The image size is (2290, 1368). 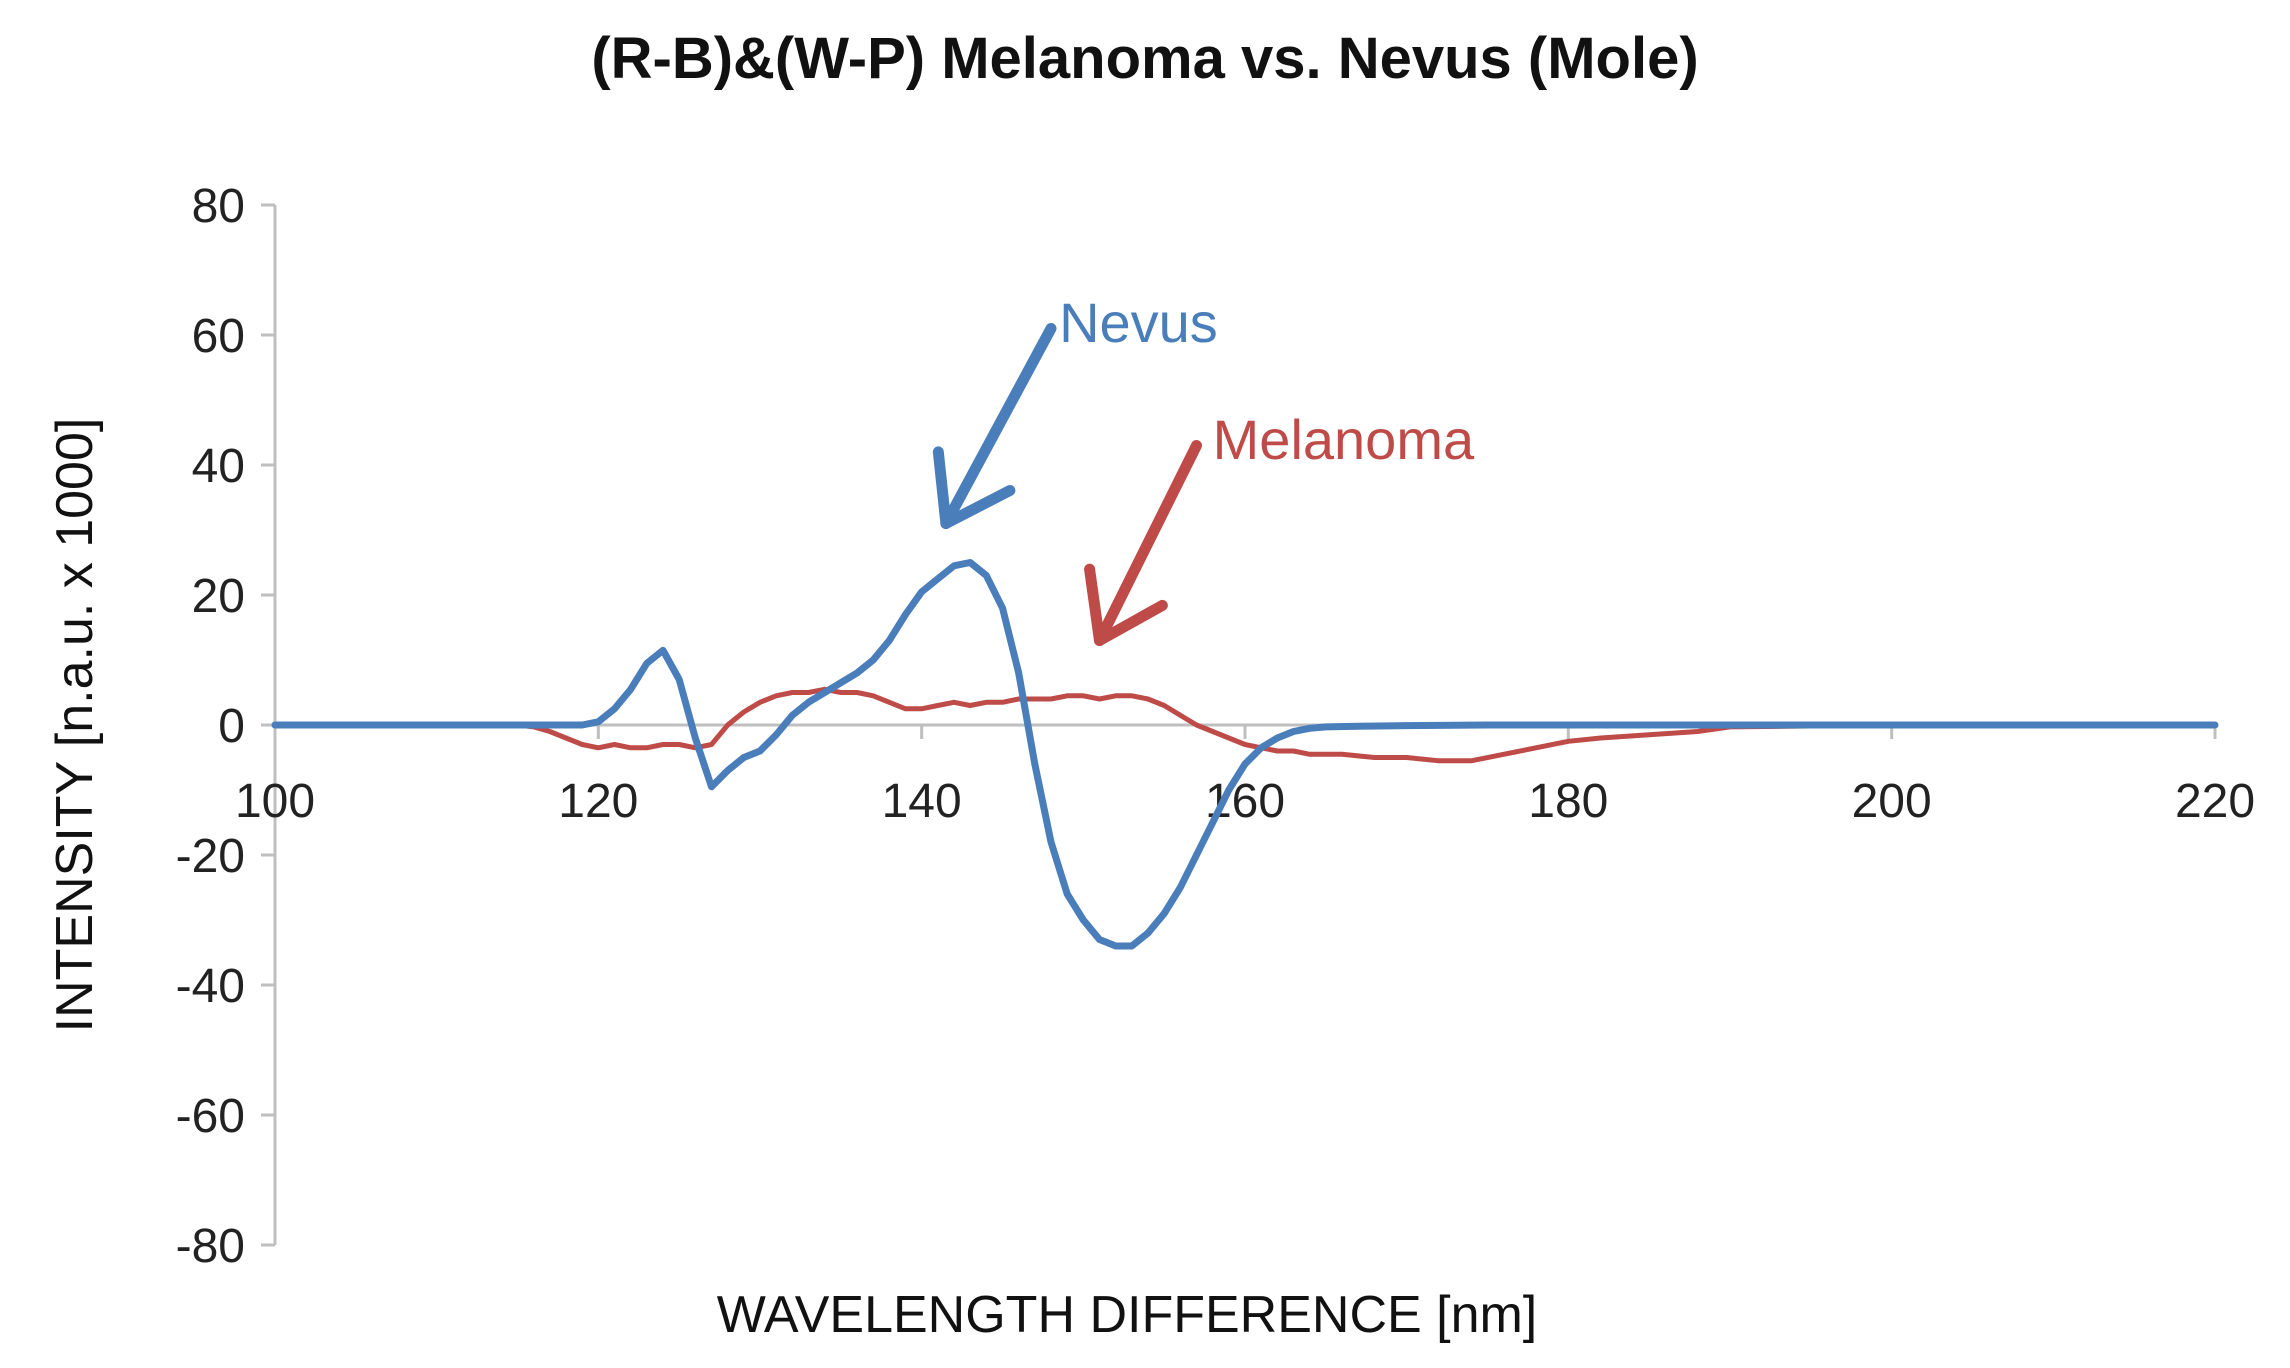 What do you see at coordinates (1127, 1315) in the screenshot?
I see `x-axis-title: WAVELENGTH DIFFERENCE [nm]` at bounding box center [1127, 1315].